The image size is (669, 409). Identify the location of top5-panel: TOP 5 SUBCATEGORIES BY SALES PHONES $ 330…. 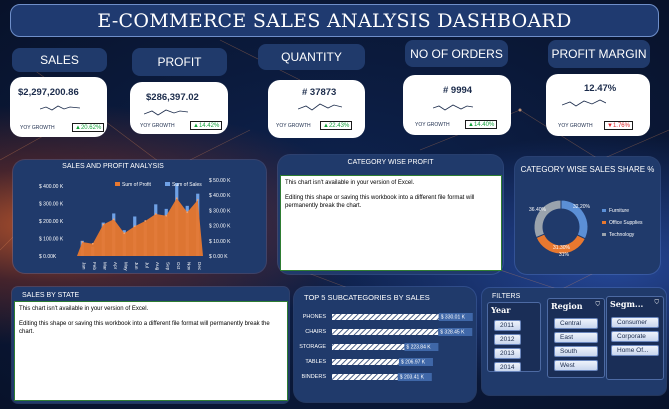
(385, 344).